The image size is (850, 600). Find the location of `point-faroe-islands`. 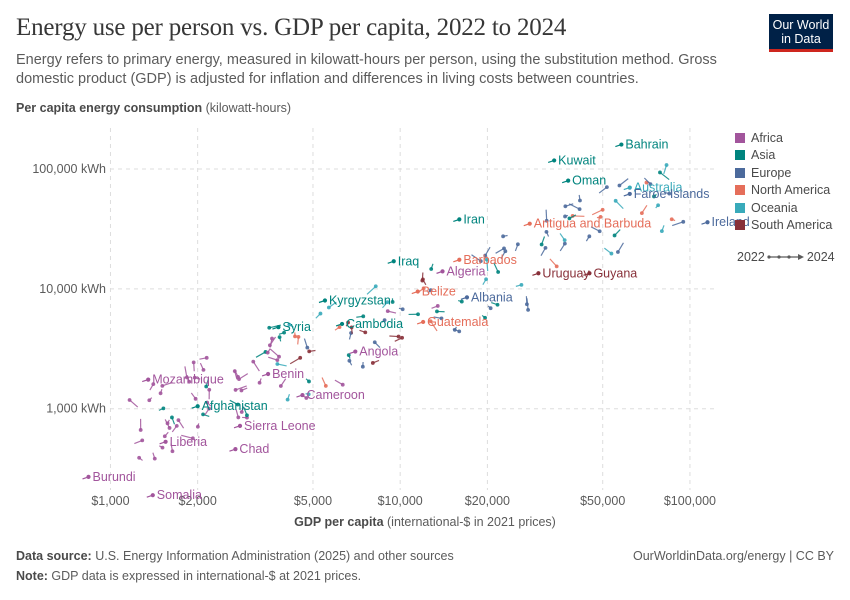

point-faroe-islands is located at coordinates (629, 194).